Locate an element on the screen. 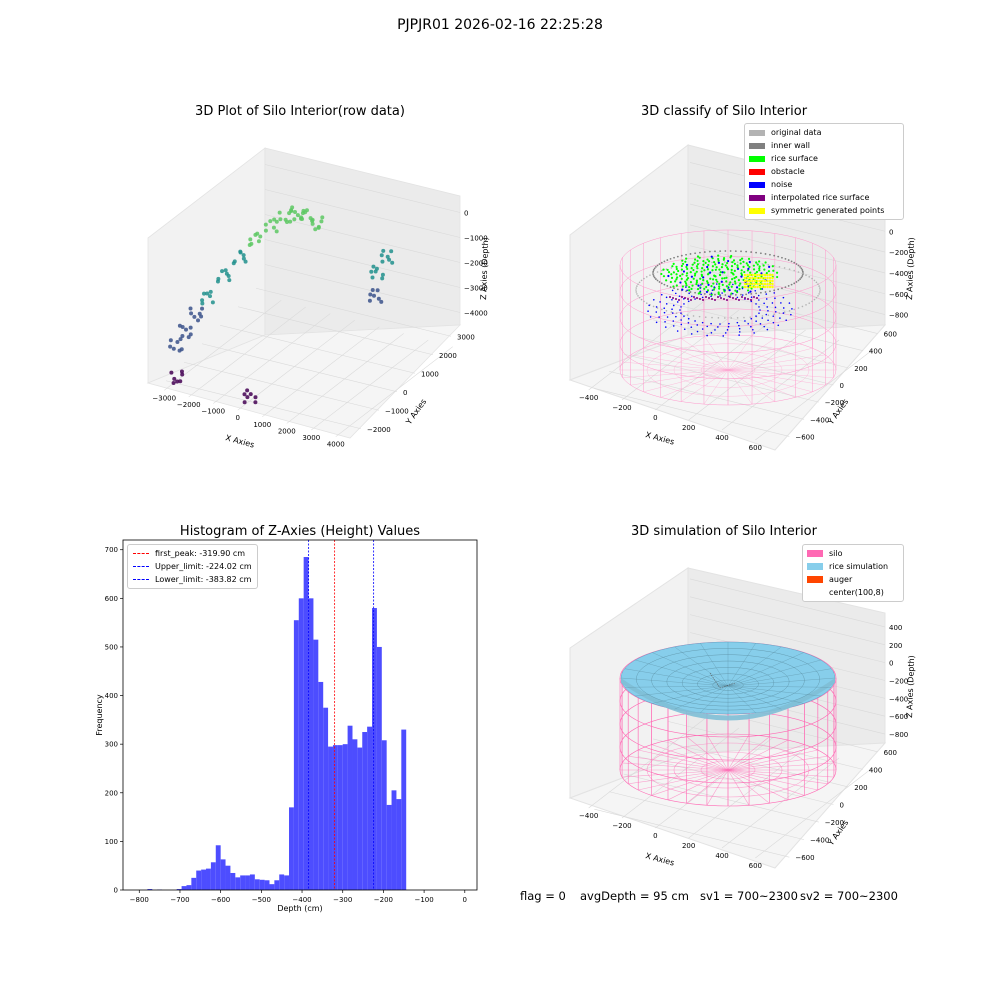 This screenshot has width=1000, height=1000. p1-ytick: −2000 is located at coordinates (379, 430).